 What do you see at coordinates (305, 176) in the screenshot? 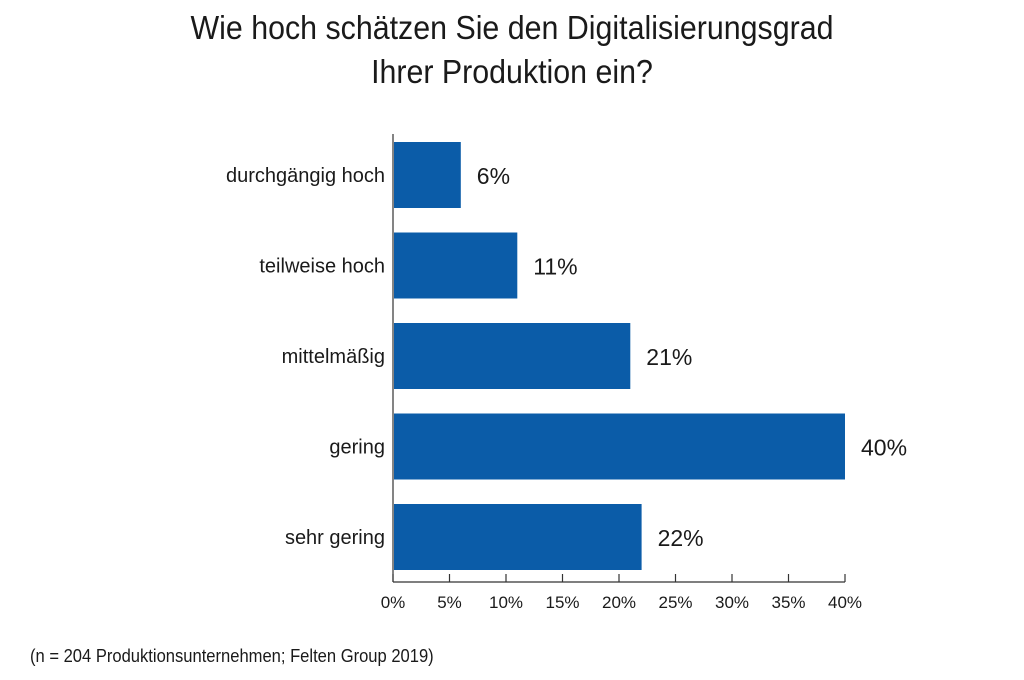
I see `category-label-0: durchgängig hoch` at bounding box center [305, 176].